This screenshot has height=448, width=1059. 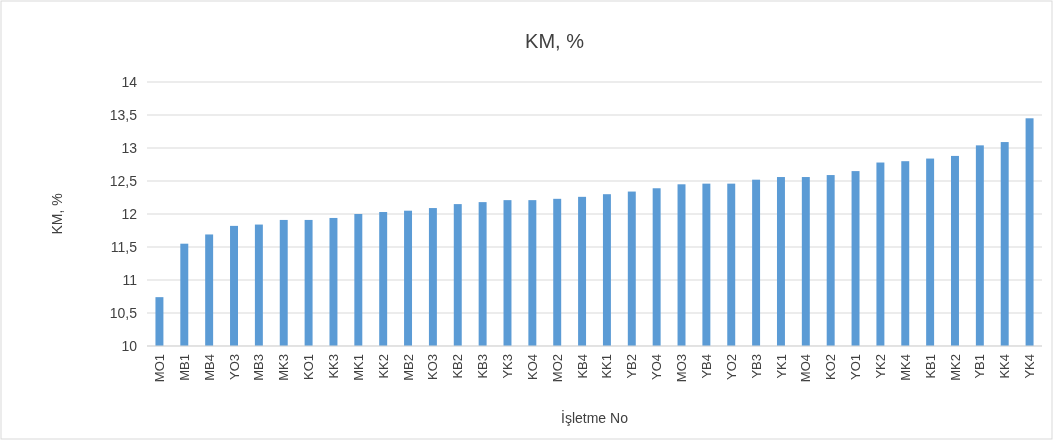 What do you see at coordinates (383, 366) in the screenshot?
I see `x-tick-label: KK2` at bounding box center [383, 366].